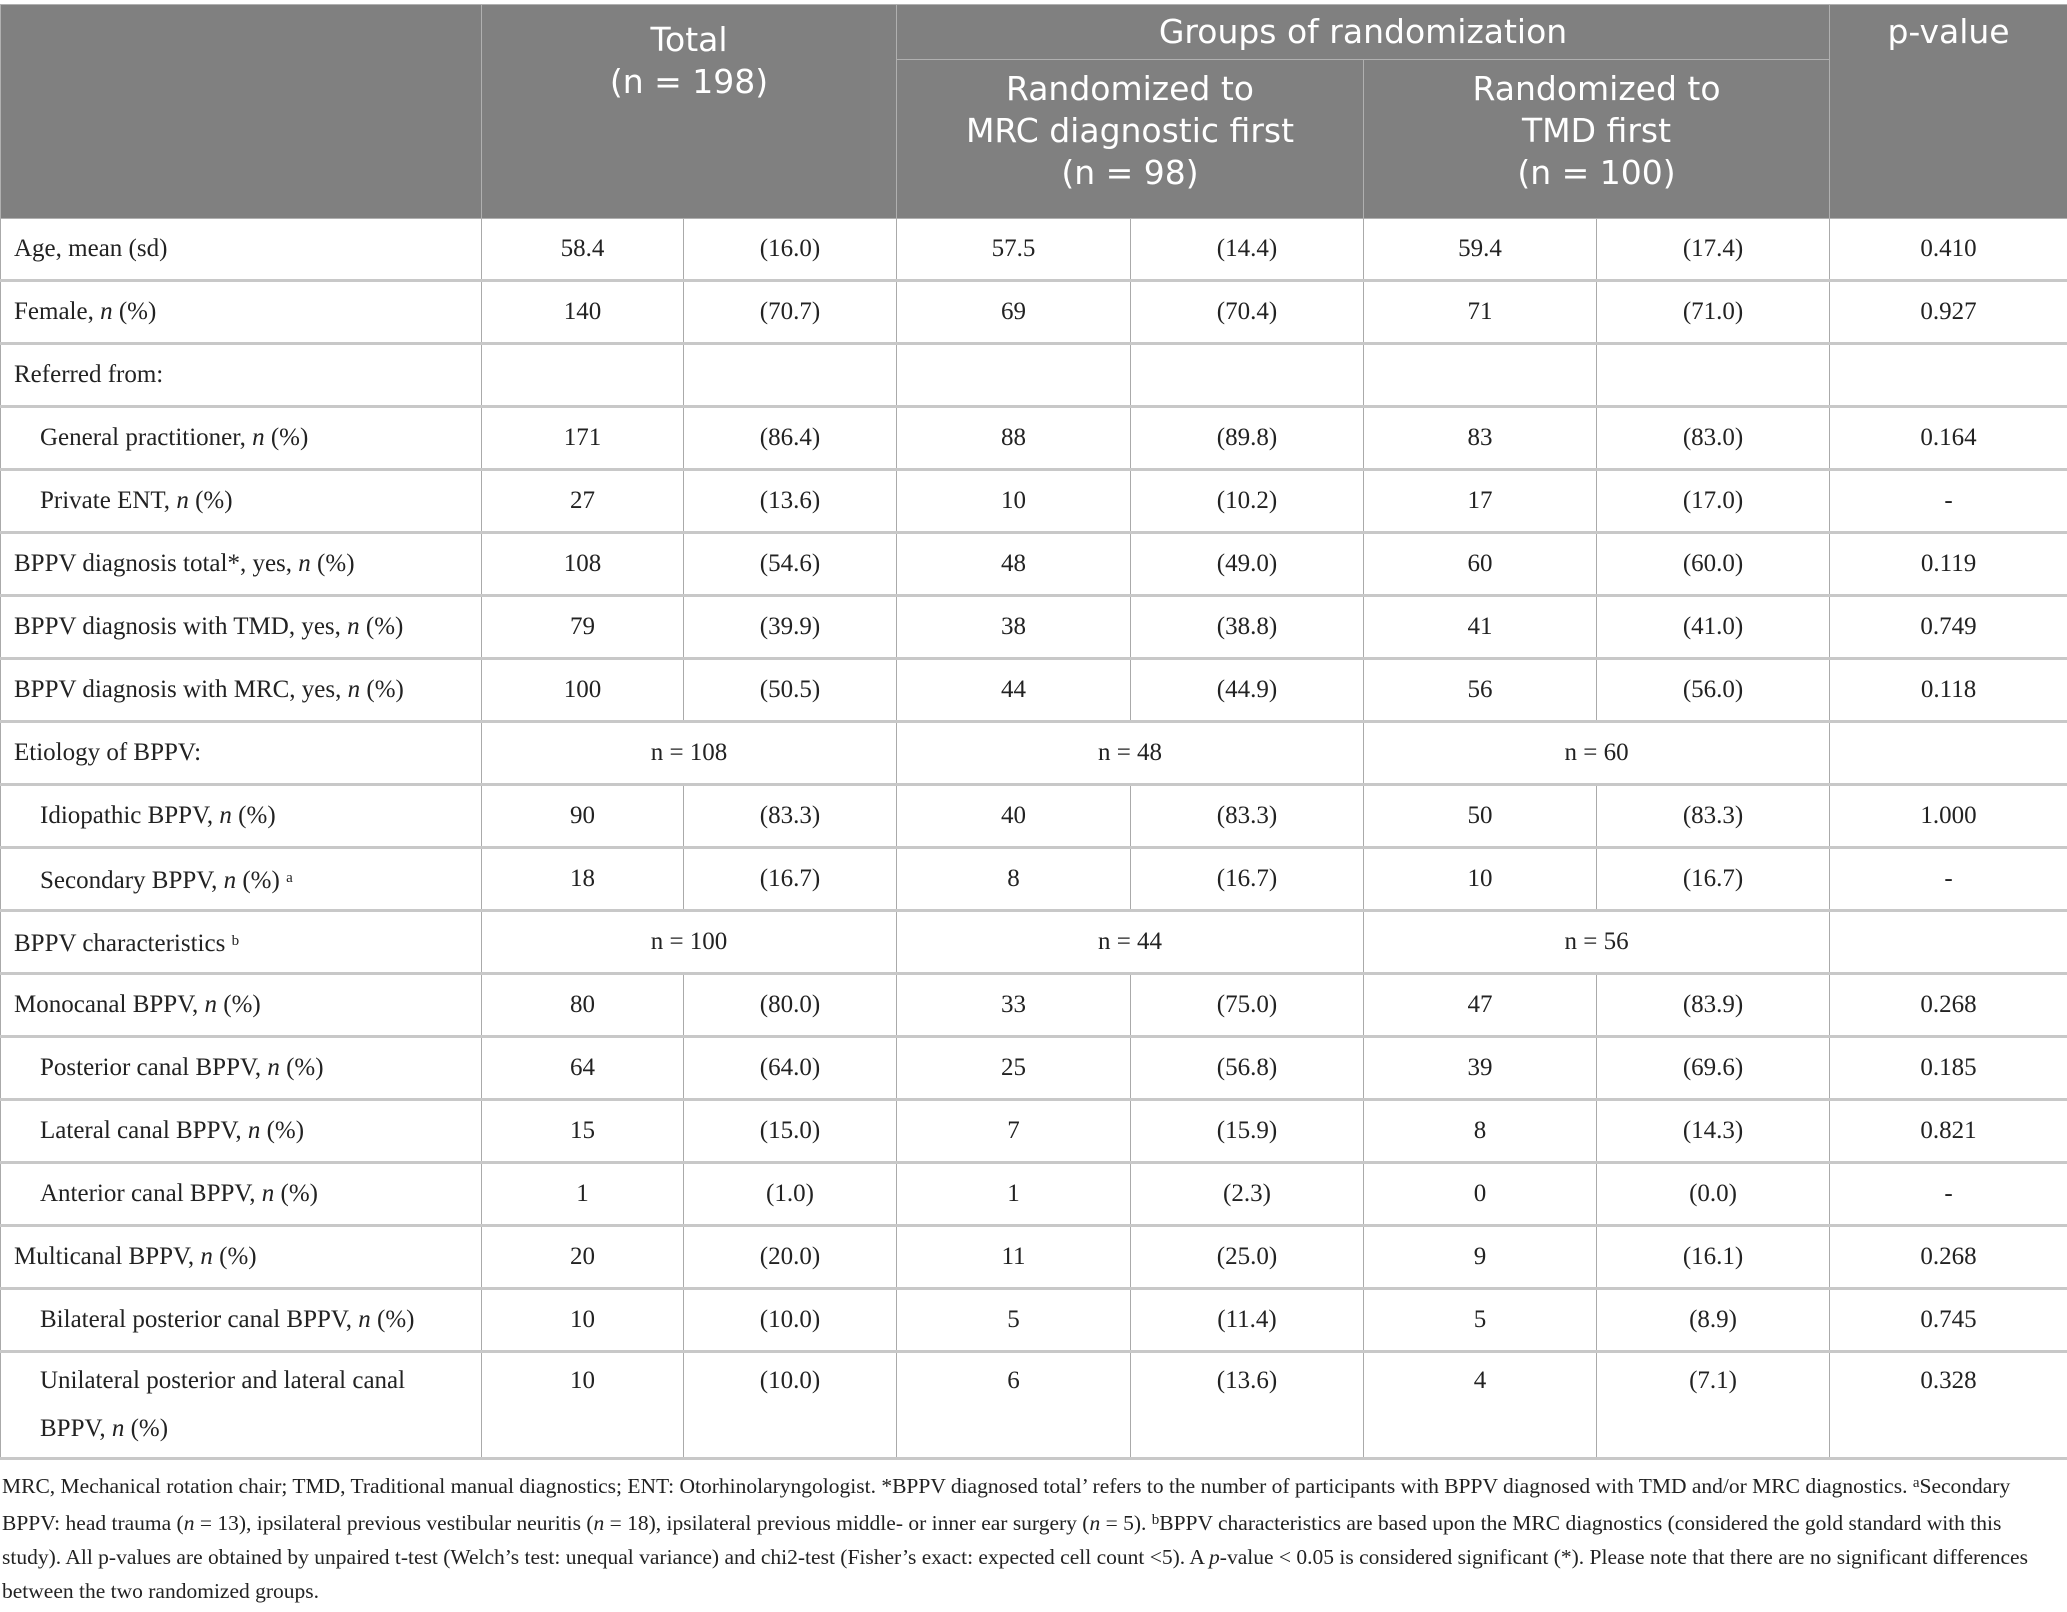 This screenshot has width=2067, height=1612. Describe the element at coordinates (1713, 1131) in the screenshot. I see `tmd-pct: (14.3)` at that location.